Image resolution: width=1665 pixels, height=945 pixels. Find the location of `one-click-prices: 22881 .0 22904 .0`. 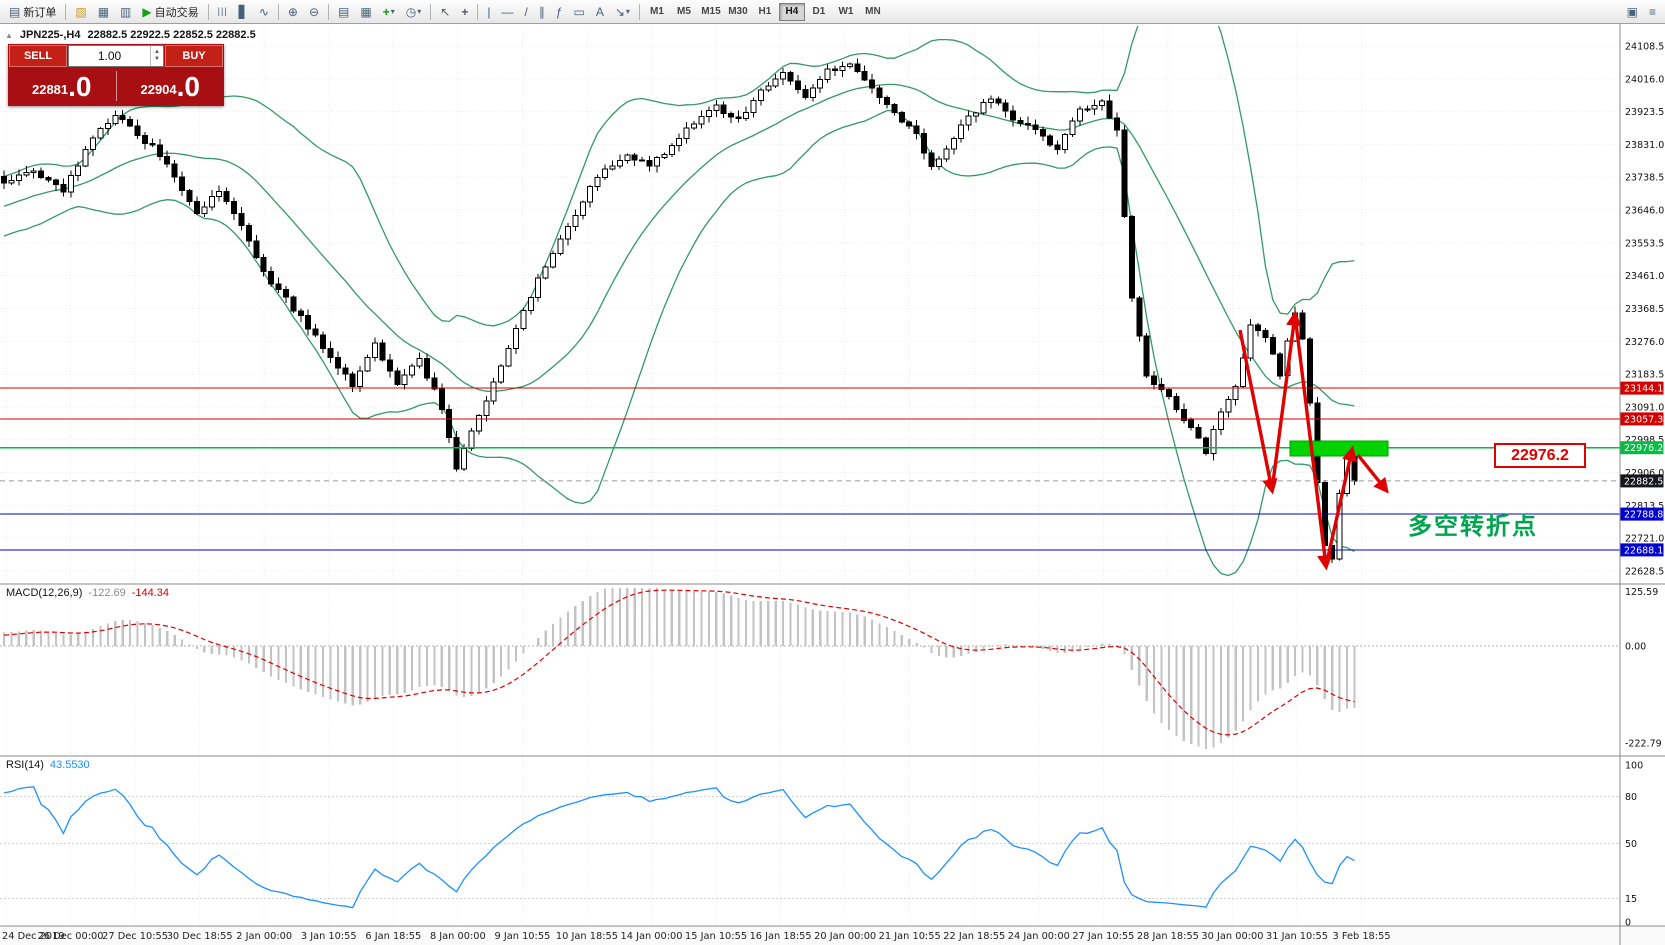

one-click-prices: 22881 .0 22904 .0 is located at coordinates (116, 86).